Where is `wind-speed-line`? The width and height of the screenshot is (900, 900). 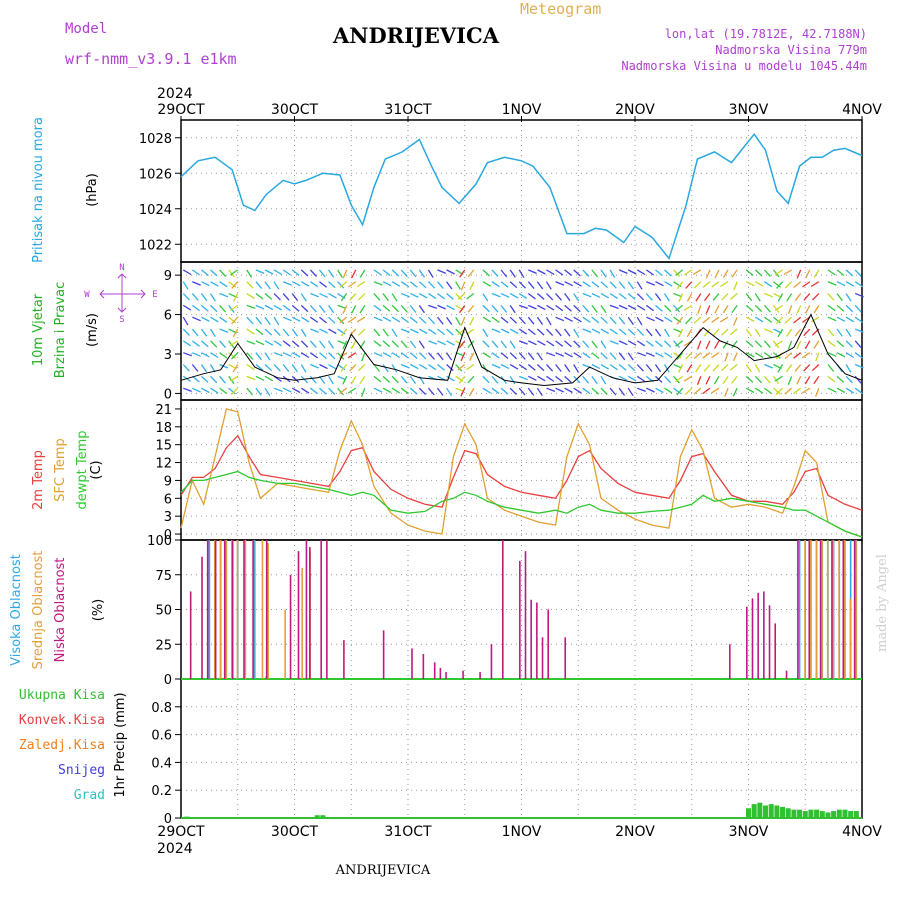
wind-speed-line is located at coordinates (521, 350).